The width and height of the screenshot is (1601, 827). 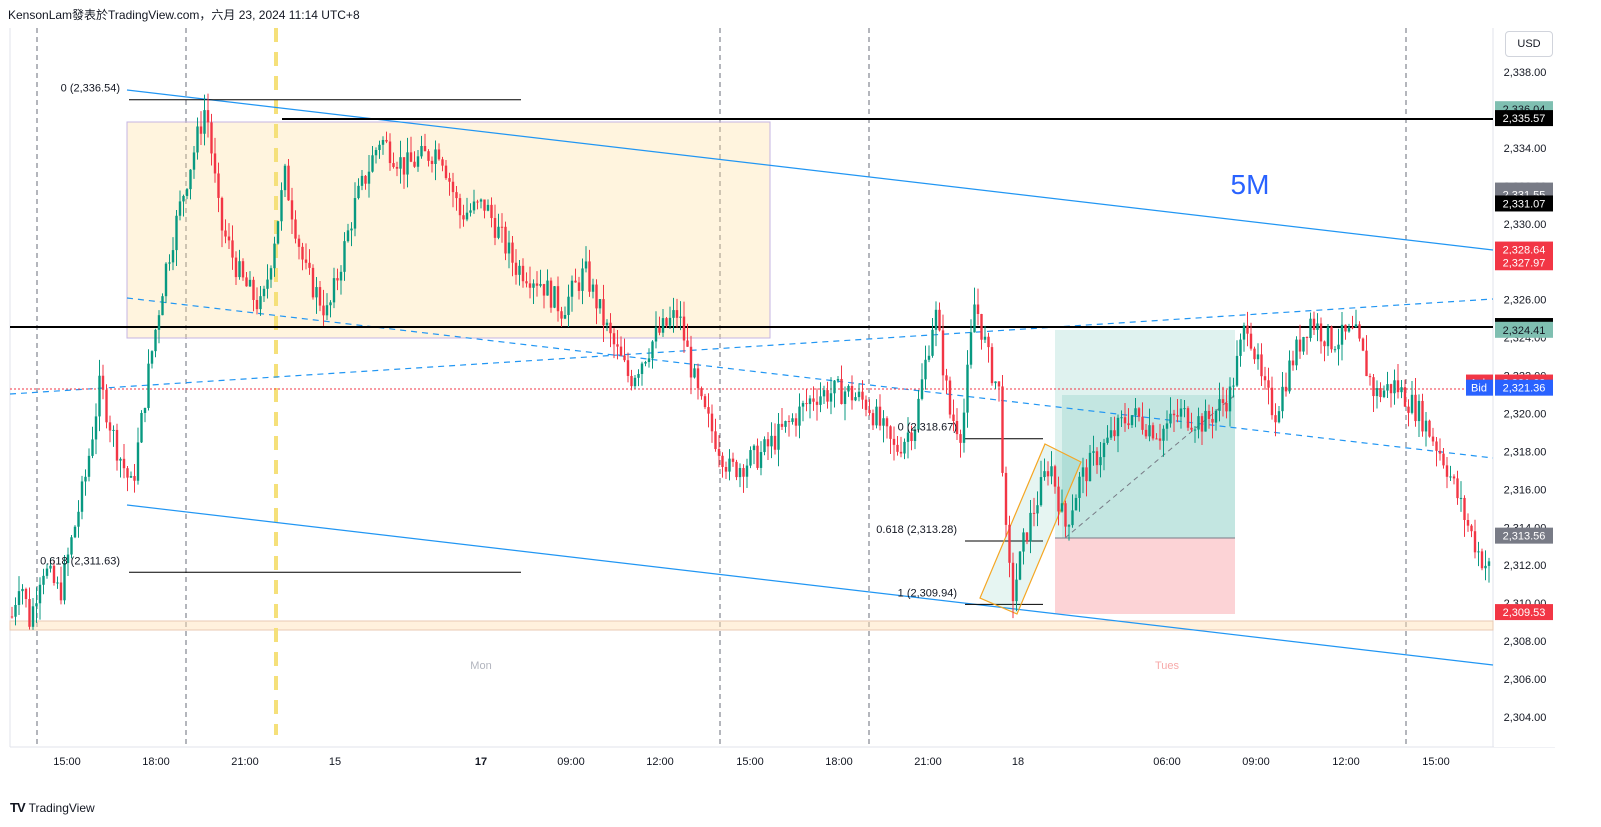 What do you see at coordinates (1524, 613) in the screenshot?
I see `price-badge-label: 2,309.53` at bounding box center [1524, 613].